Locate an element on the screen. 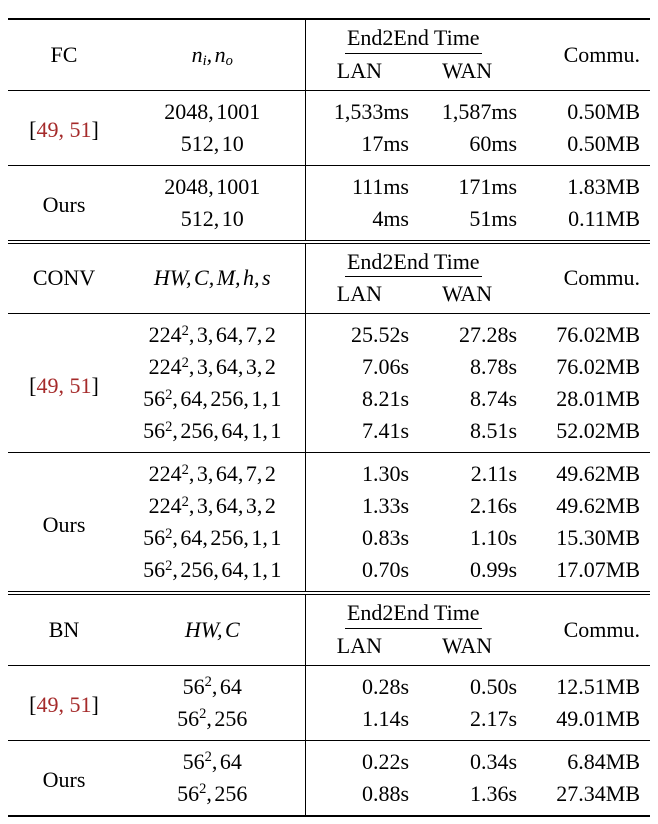 The width and height of the screenshot is (658, 824). table-row: 562, 64, 256, 1, 1 0.83s 1.10s 15.30MB is located at coordinates (329, 538).